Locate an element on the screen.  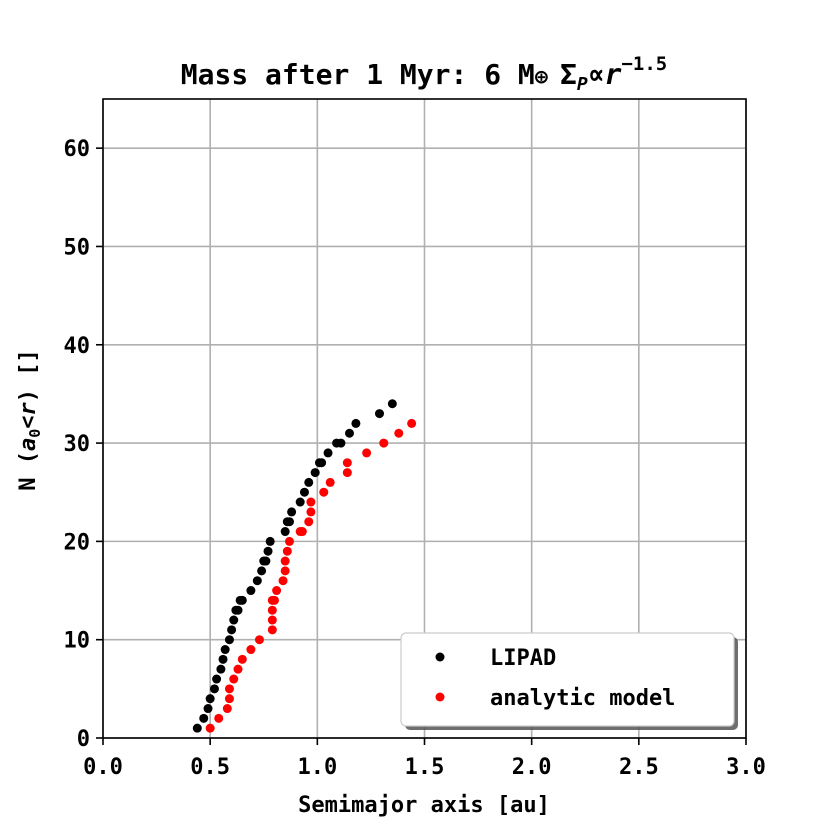
x-tick-label: 0.5 is located at coordinates (210, 767).